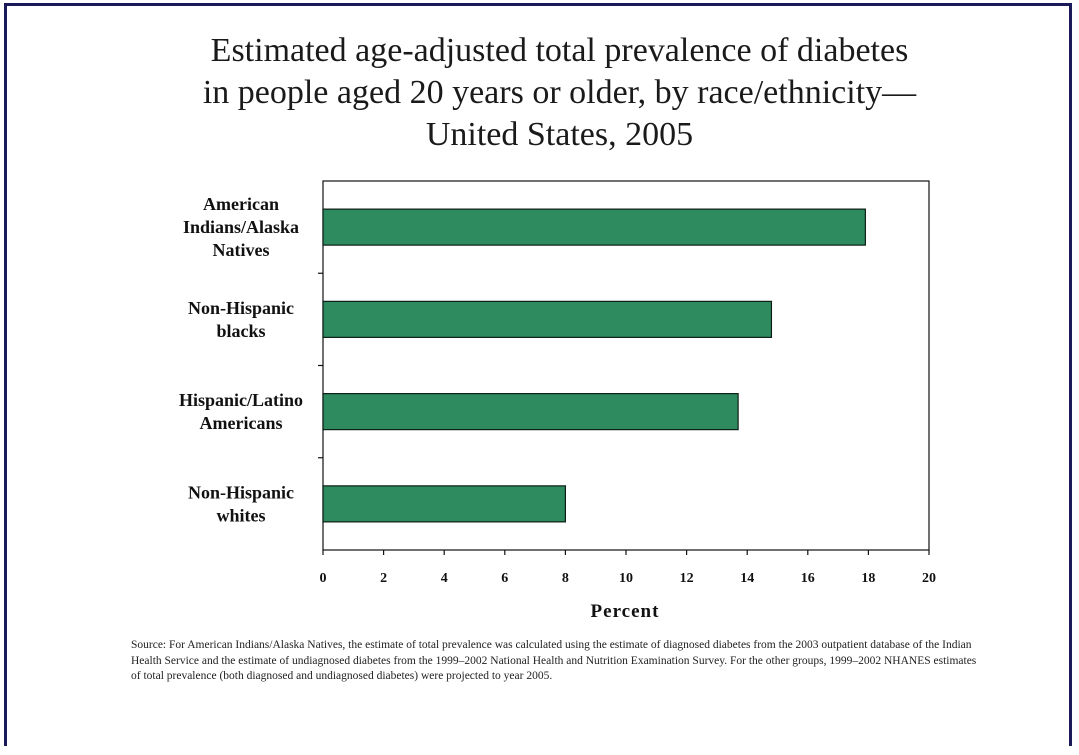  I want to click on x-tick-label: 4, so click(444, 578).